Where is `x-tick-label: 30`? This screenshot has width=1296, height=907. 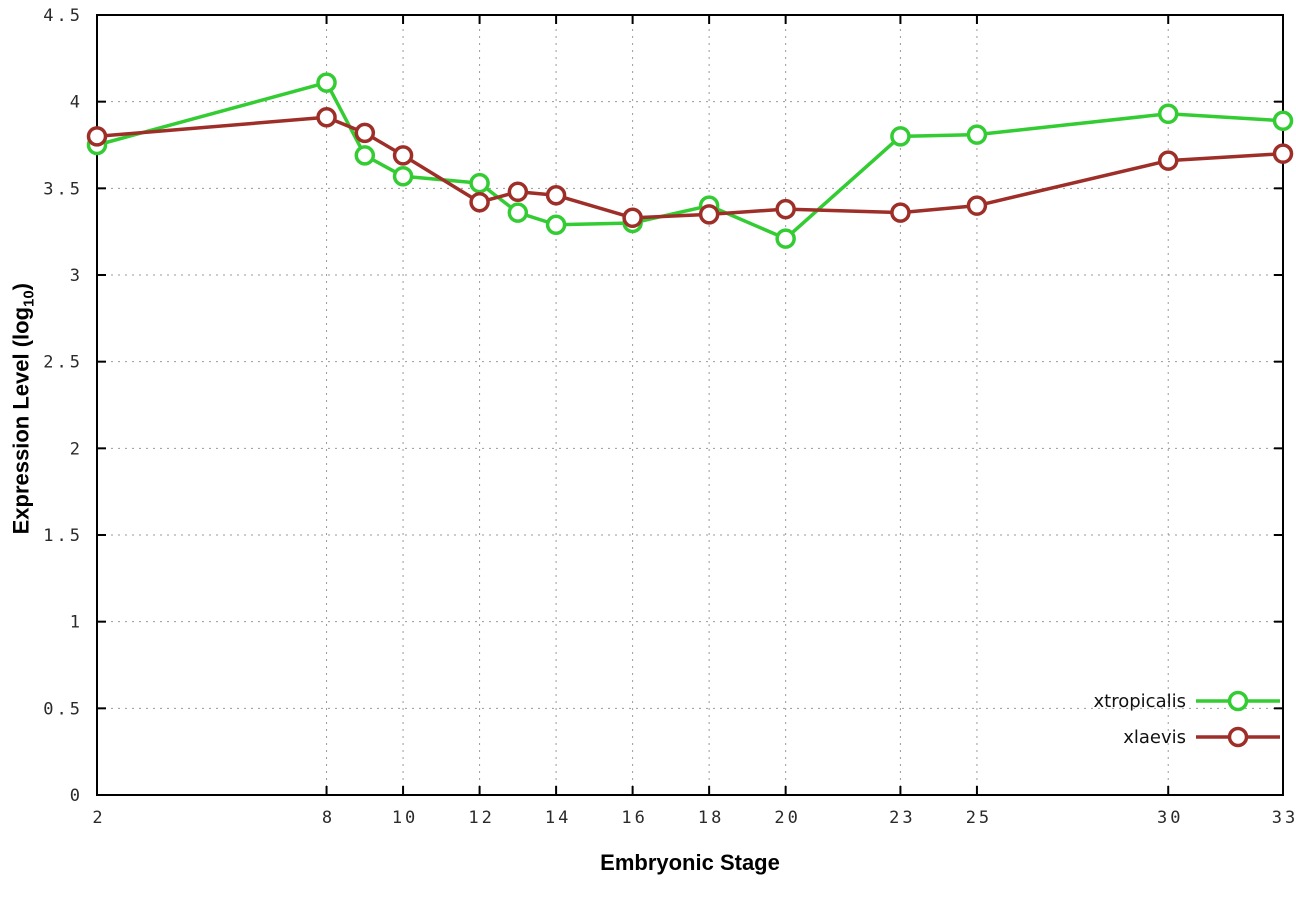 x-tick-label: 30 is located at coordinates (1170, 818).